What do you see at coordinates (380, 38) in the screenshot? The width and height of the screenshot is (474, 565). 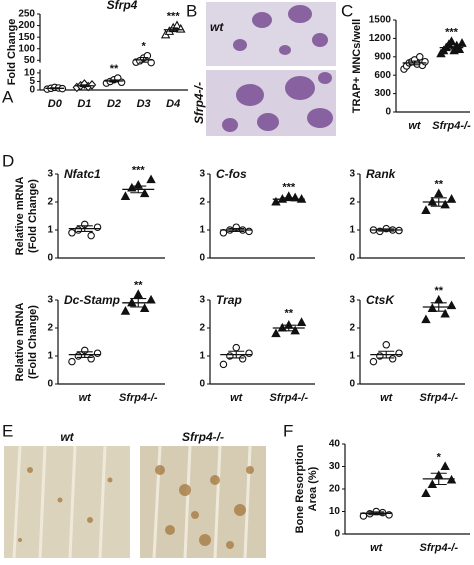 I see `y-tick-label: 1200` at bounding box center [380, 38].